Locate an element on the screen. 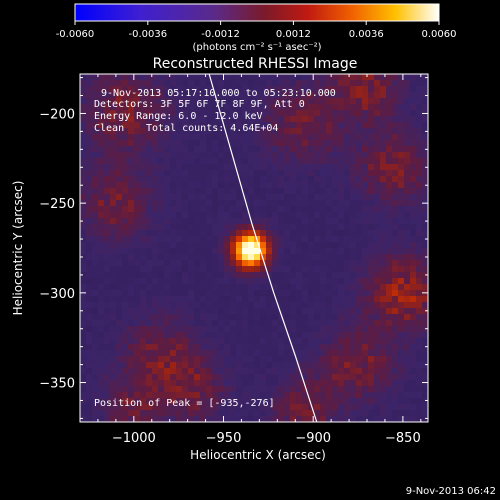 Image resolution: width=500 pixels, height=500 pixels. y-axis-label: Heliocentric Y (arcsec) is located at coordinates (18, 248).